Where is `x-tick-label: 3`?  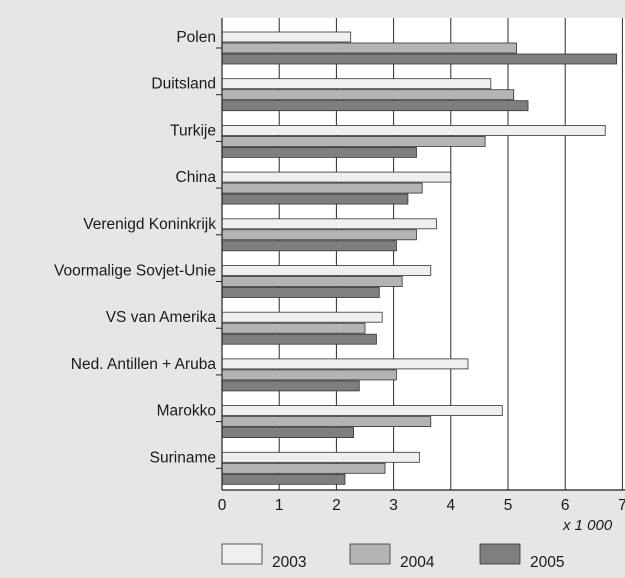
x-tick-label: 3 is located at coordinates (393, 505).